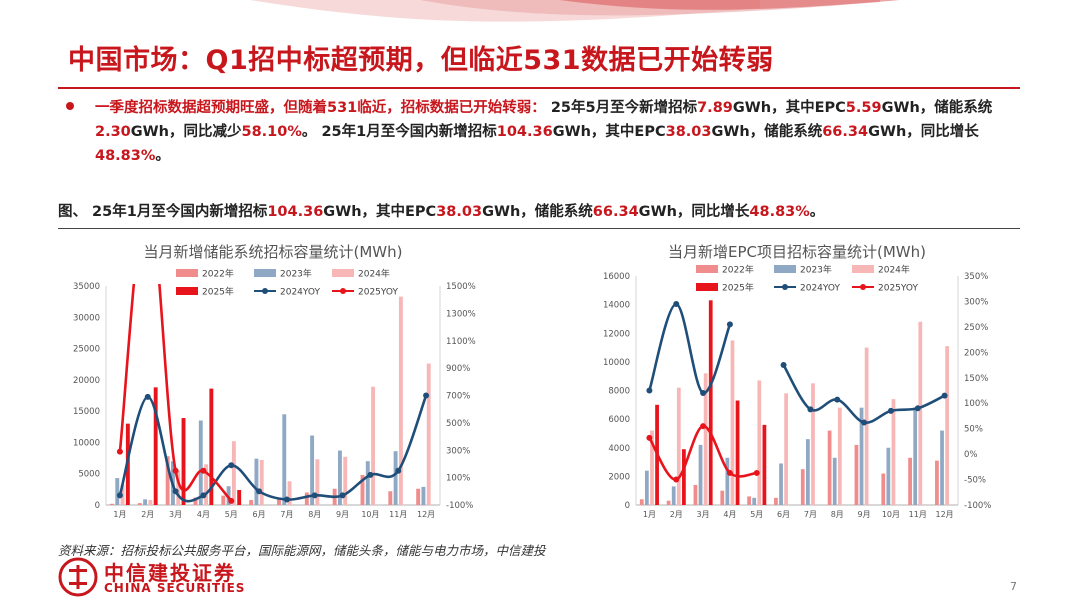  What do you see at coordinates (342, 514) in the screenshot?
I see `x-tick-label: 9月` at bounding box center [342, 514].